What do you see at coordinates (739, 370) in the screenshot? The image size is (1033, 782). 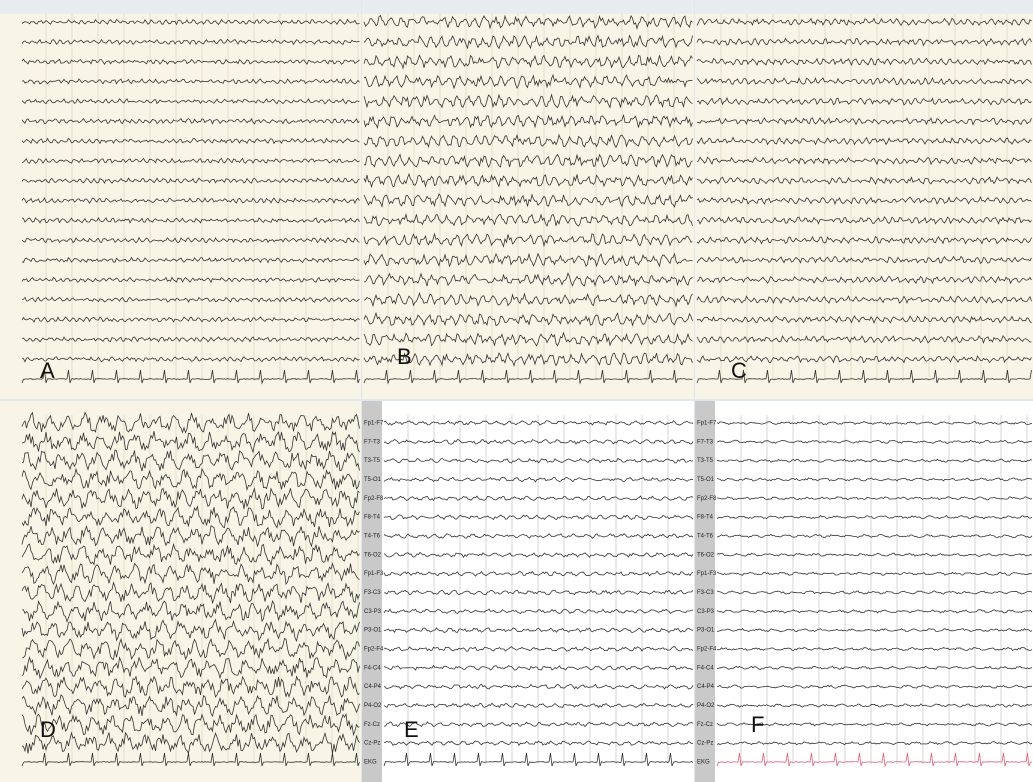 I see `panel-label: C` at bounding box center [739, 370].